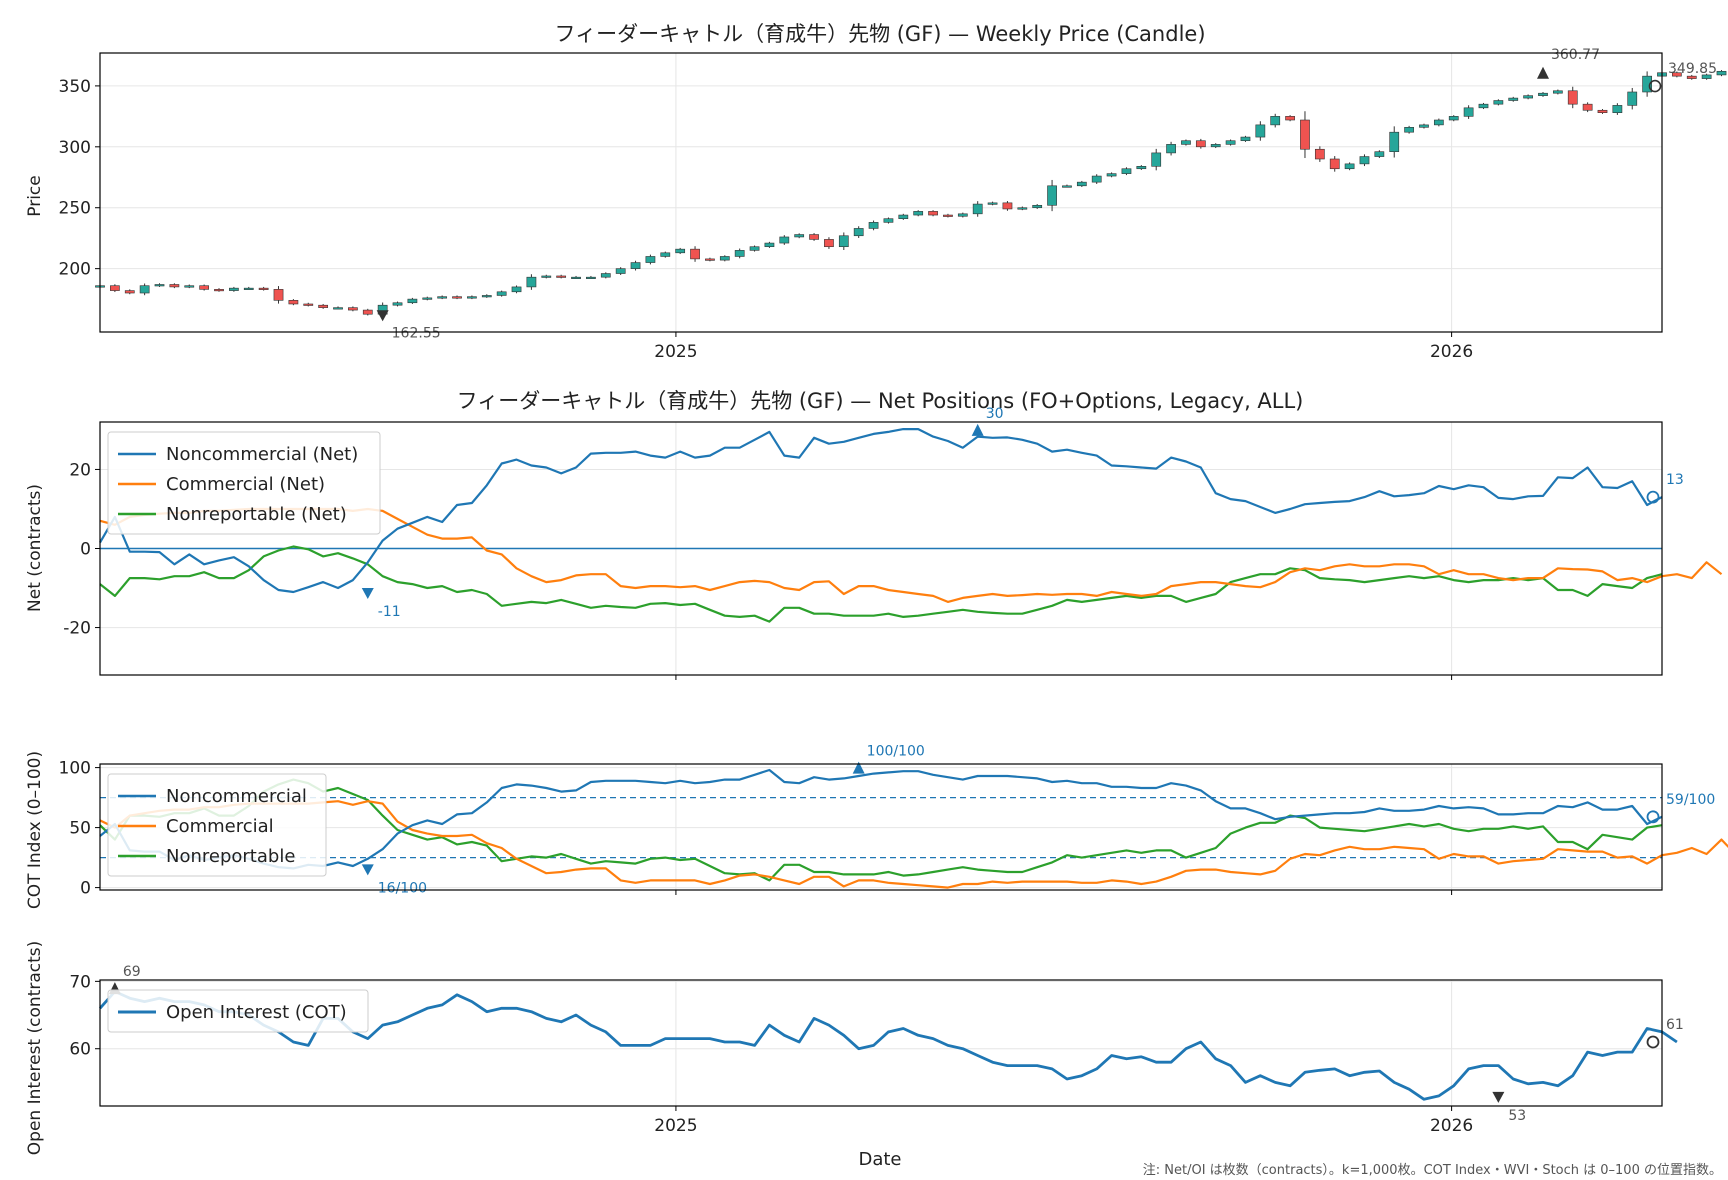 The height and width of the screenshot is (1180, 1728). I want to click on cot-annotations: 16/100 100/100 59/100, so click(1038, 820).